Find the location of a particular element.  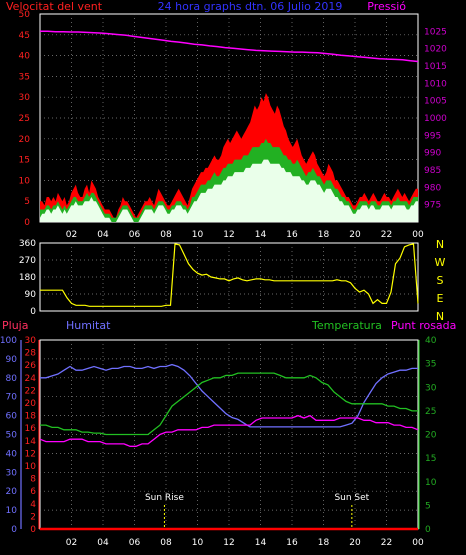

temperature-y-tick: 25 is located at coordinates (430, 412).